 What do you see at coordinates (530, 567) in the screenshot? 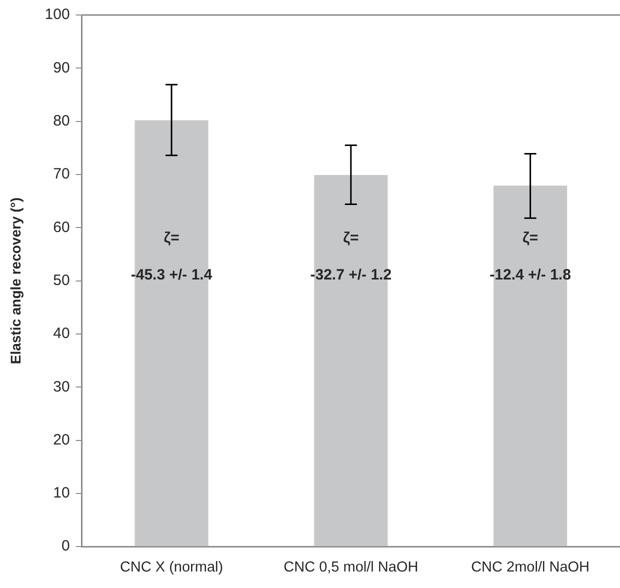
I see `x-tick-label: CNC 2mol/l NaOH` at bounding box center [530, 567].